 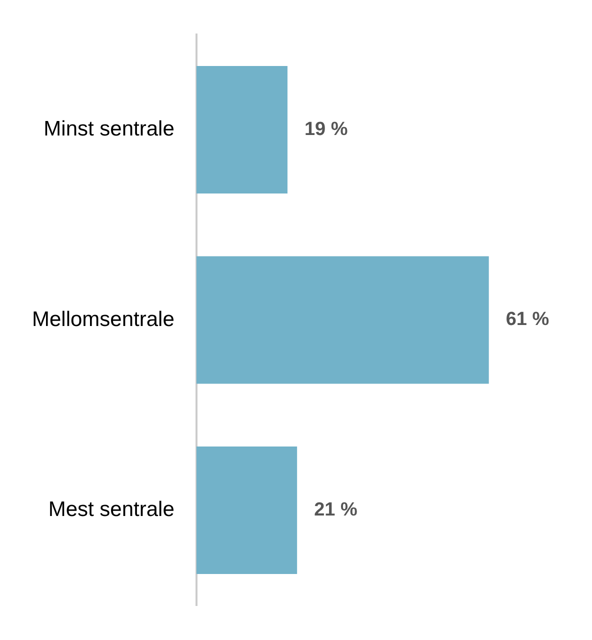 What do you see at coordinates (336, 510) in the screenshot?
I see `data-label: 21 %` at bounding box center [336, 510].